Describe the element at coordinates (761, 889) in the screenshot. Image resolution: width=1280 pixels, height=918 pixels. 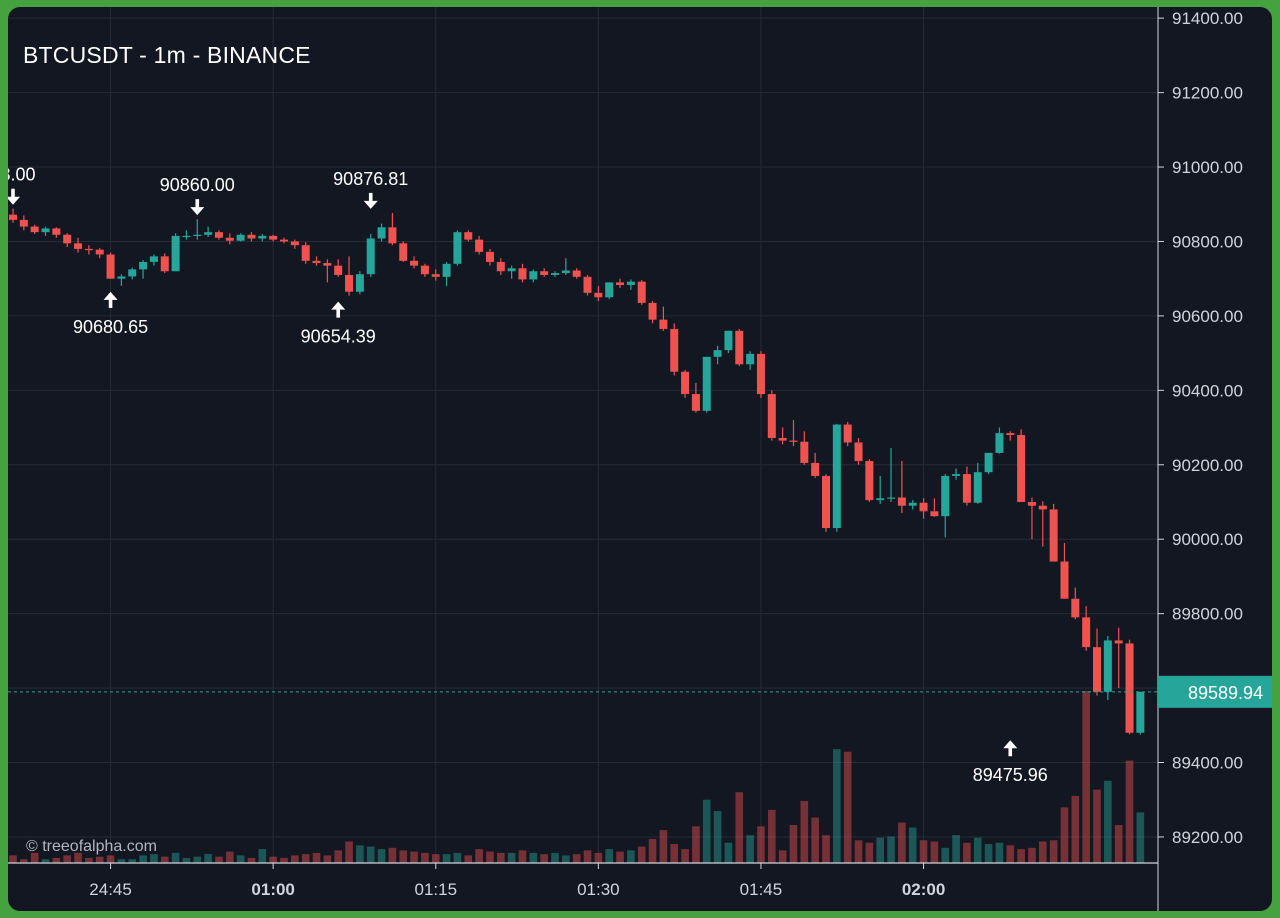
I see `x-tick-label: 01:45` at that location.